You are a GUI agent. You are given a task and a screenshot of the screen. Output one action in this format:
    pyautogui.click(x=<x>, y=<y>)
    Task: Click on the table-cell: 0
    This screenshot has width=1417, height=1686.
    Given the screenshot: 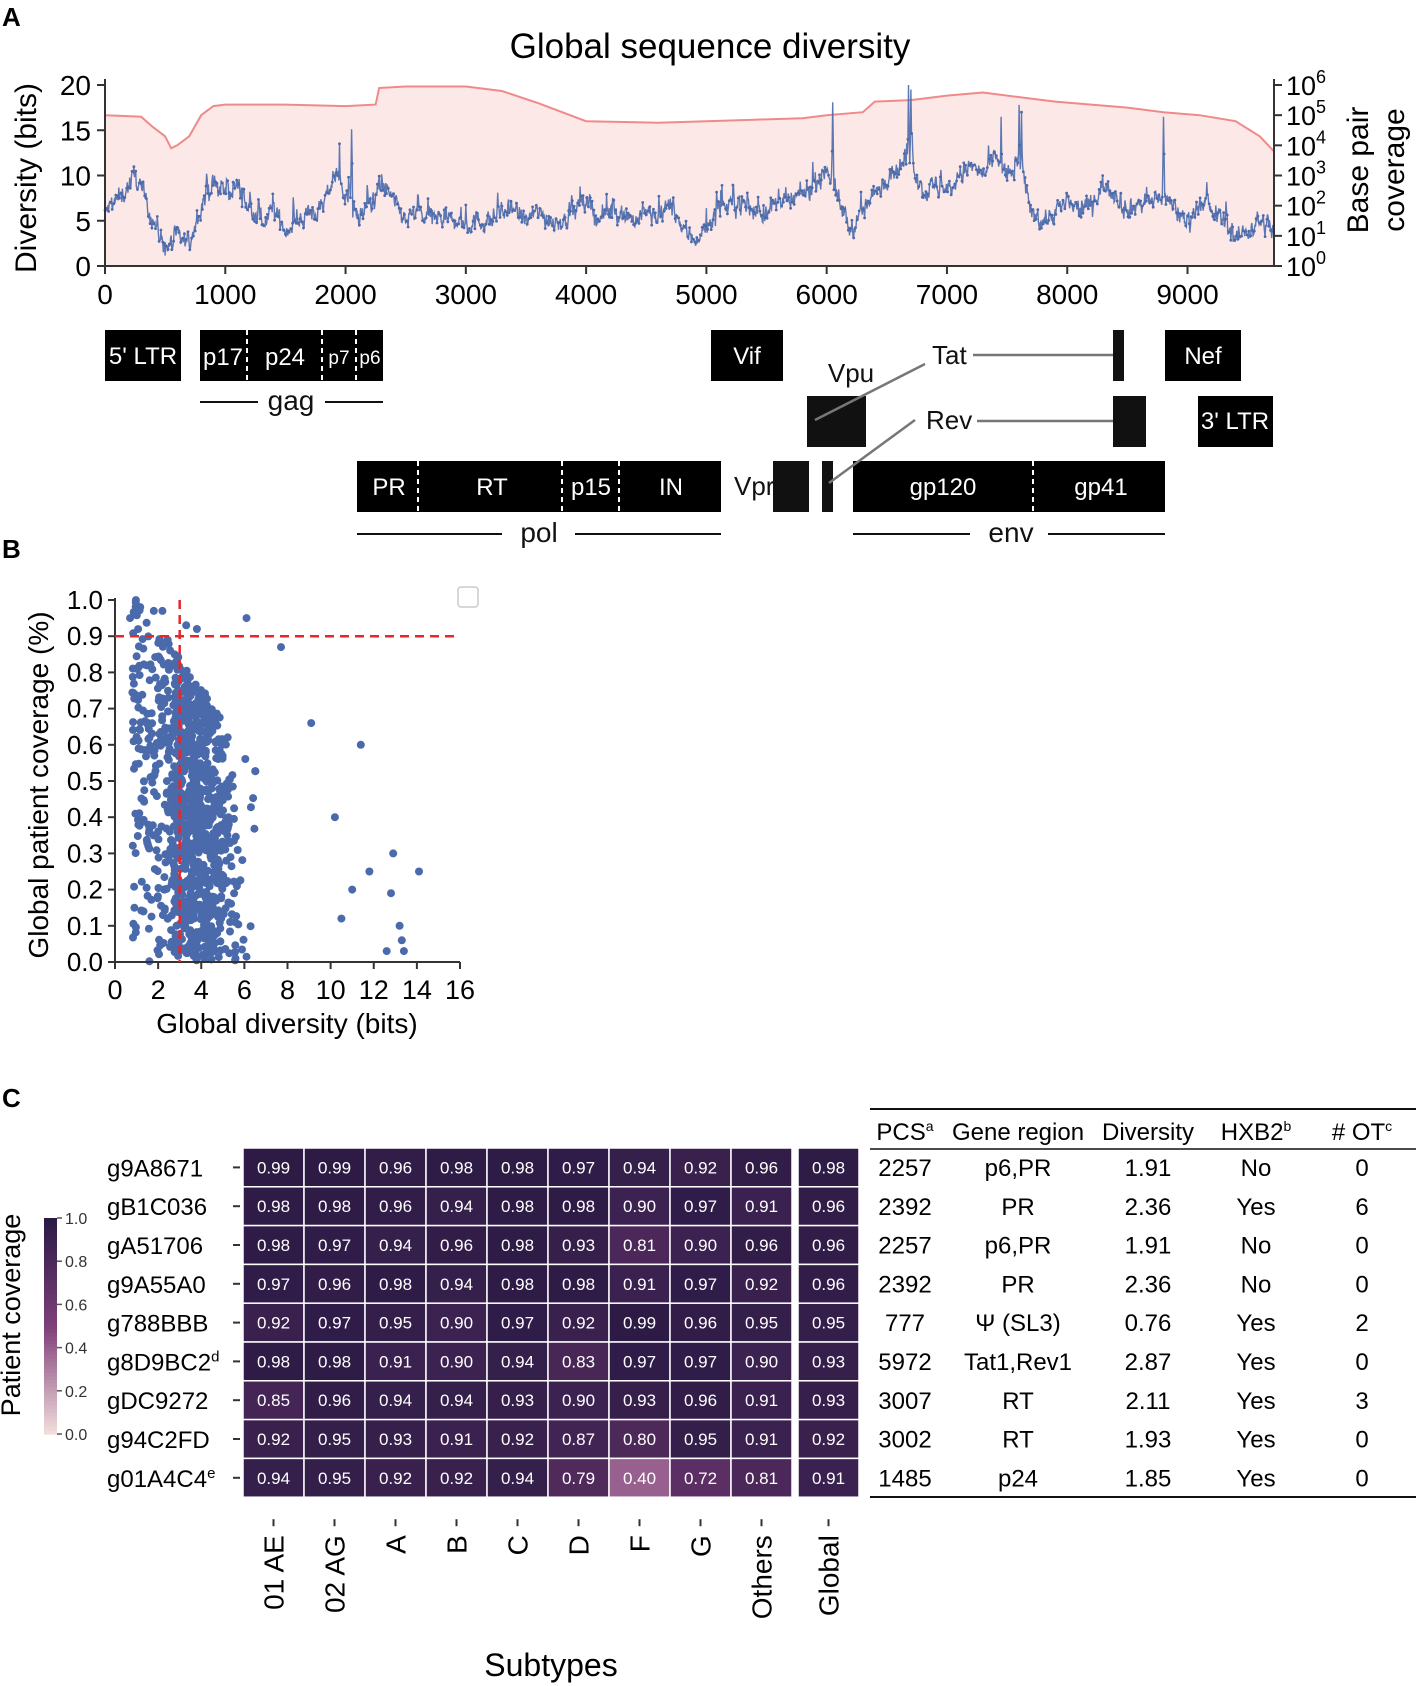 What is the action you would take?
    pyautogui.click(x=1361, y=1284)
    